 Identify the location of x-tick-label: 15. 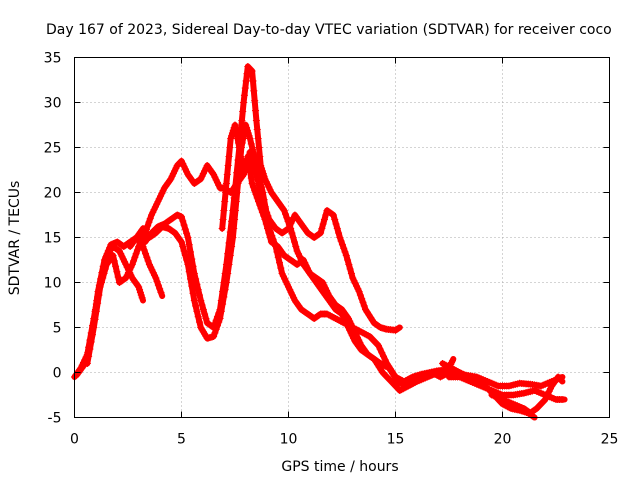
(396, 440).